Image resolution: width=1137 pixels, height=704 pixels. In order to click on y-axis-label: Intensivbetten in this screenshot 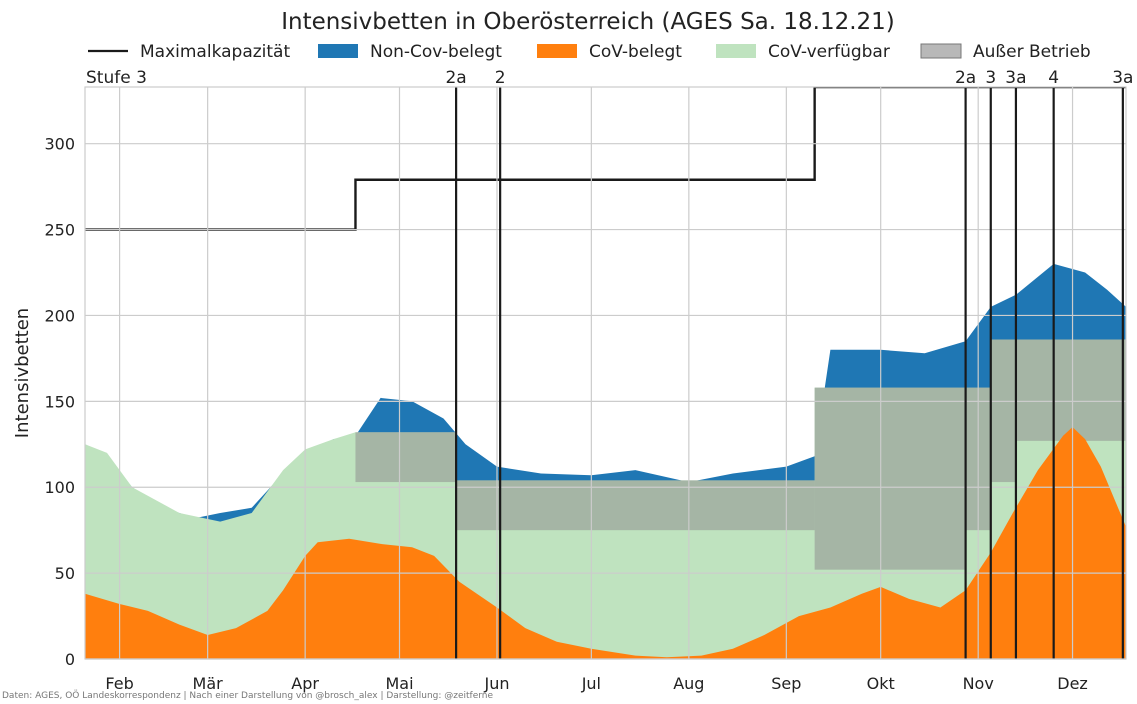, I will do `click(22, 373)`.